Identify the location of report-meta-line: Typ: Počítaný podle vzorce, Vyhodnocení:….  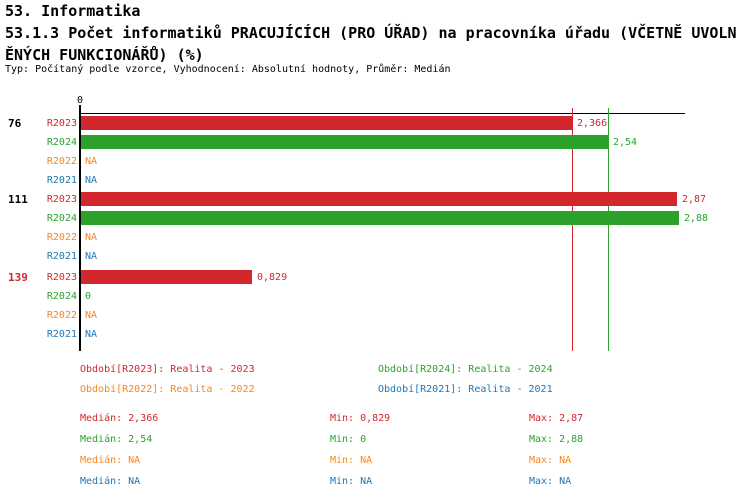
(228, 69).